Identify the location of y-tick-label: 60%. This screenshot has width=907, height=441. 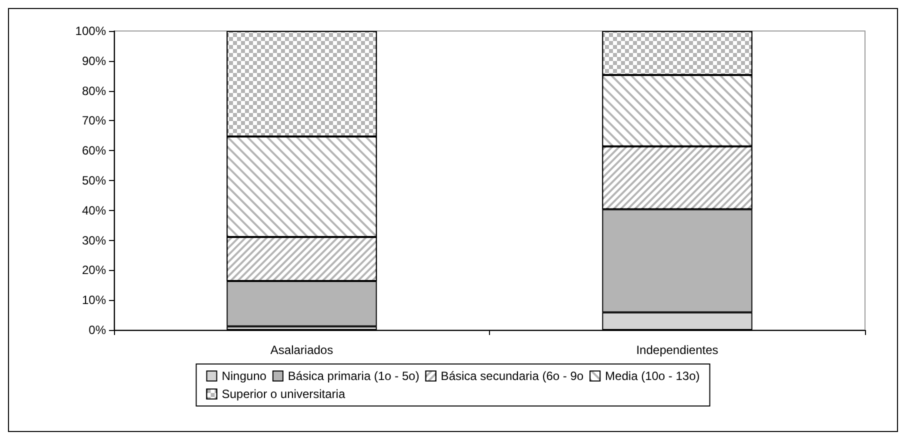
(94, 151).